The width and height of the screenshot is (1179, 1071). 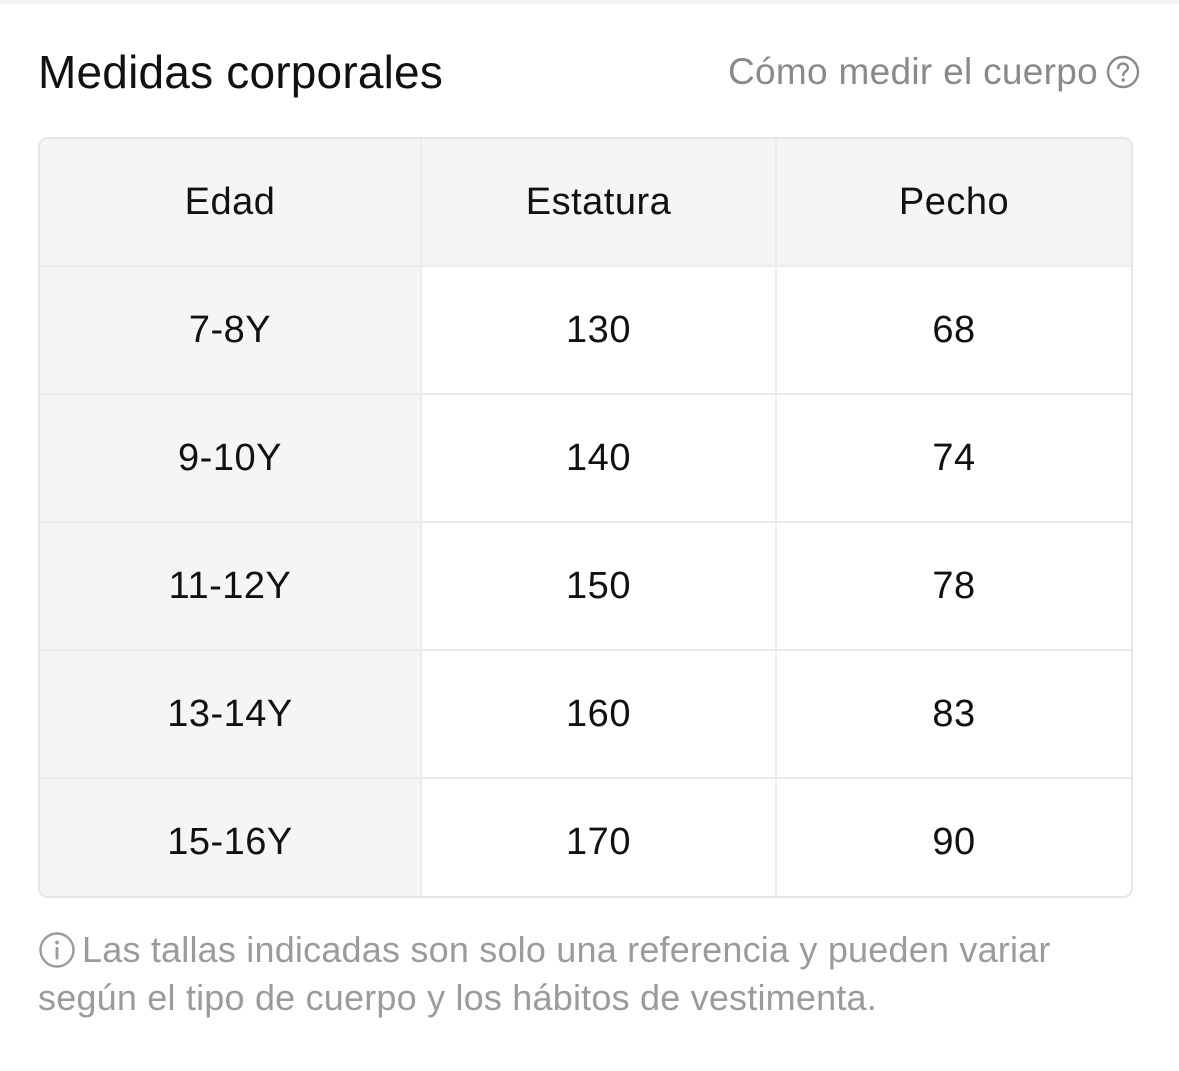 What do you see at coordinates (599, 586) in the screenshot?
I see `cell-height: 150` at bounding box center [599, 586].